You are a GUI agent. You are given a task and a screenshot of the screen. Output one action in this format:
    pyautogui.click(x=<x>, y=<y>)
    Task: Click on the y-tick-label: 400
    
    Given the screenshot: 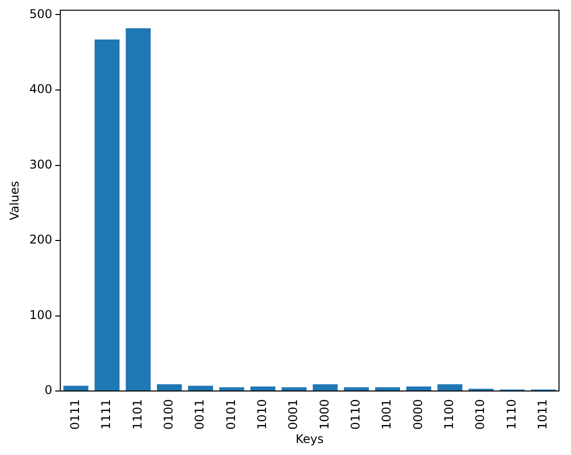 What is the action you would take?
    pyautogui.click(x=40, y=89)
    